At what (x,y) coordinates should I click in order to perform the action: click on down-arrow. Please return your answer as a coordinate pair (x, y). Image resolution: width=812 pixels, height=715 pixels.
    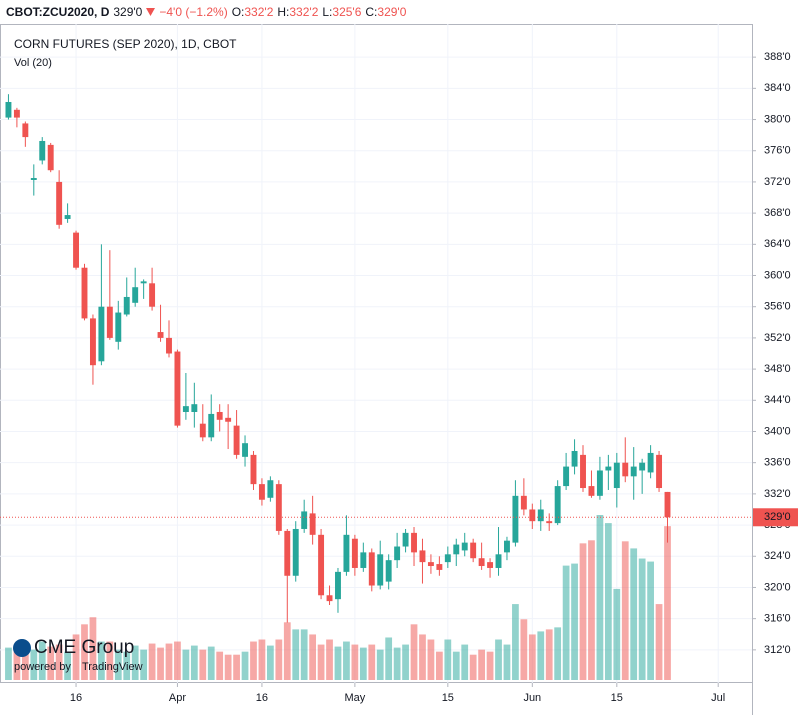
    Looking at the image, I should click on (151, 12).